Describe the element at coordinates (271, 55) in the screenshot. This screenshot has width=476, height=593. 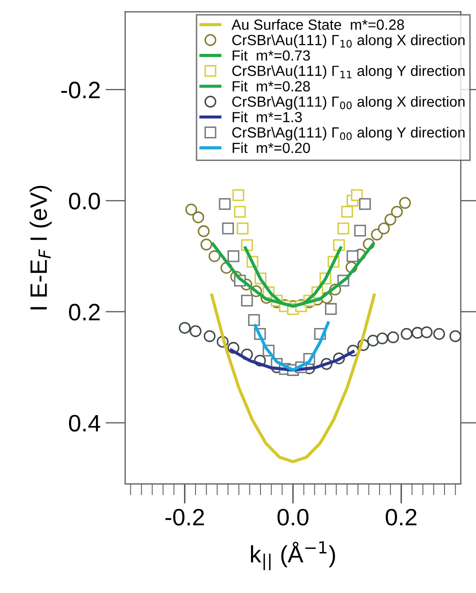
I see `legend-label: Fit m*=0.73` at that location.